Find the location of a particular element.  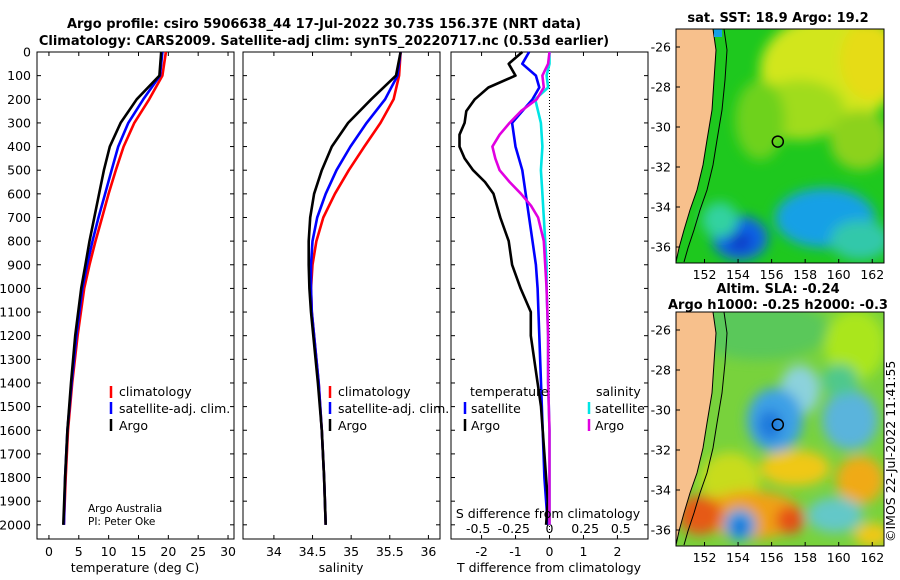

legend-label-s-argo: Argo is located at coordinates (609, 425).